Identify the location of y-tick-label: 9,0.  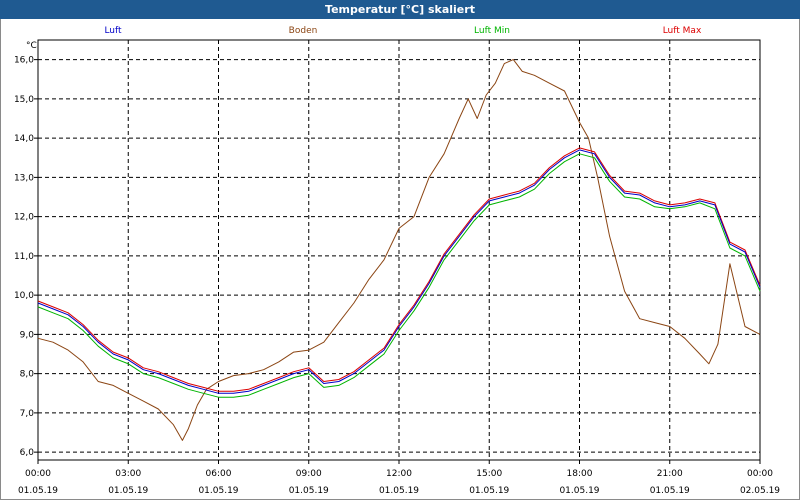
(27, 335).